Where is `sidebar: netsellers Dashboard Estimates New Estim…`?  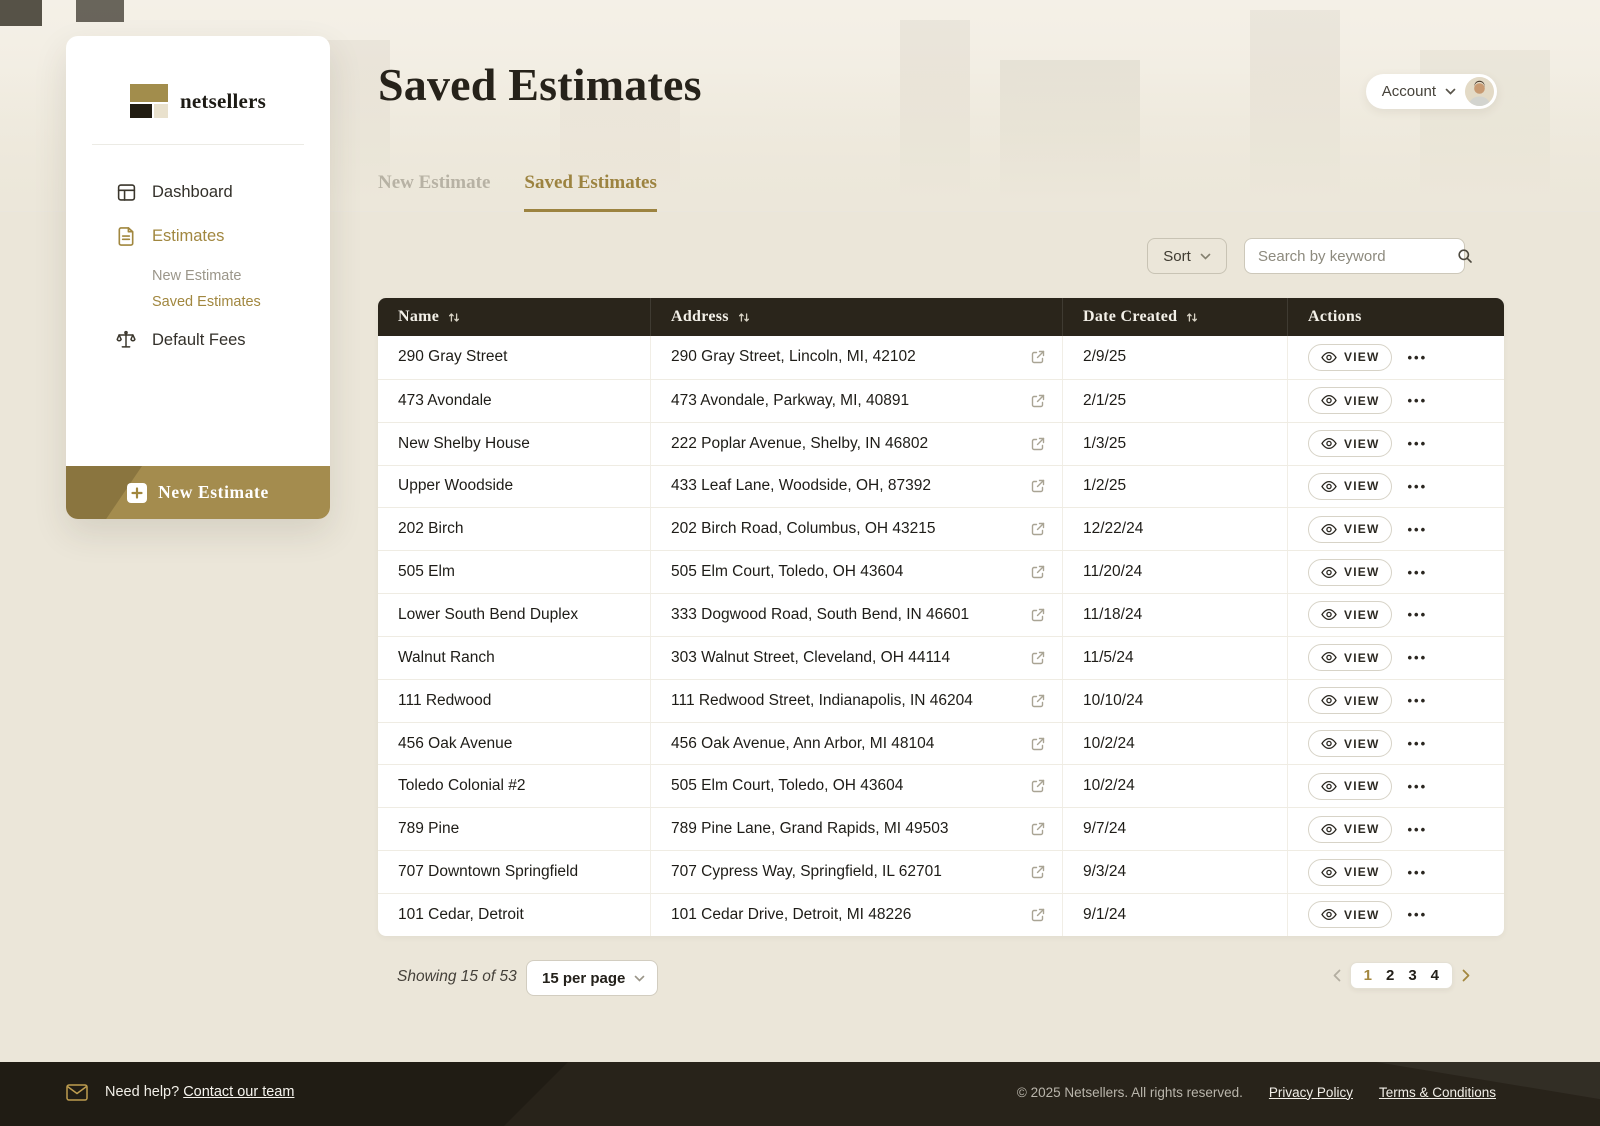 sidebar: netsellers Dashboard Estimates New Estim… is located at coordinates (198, 277).